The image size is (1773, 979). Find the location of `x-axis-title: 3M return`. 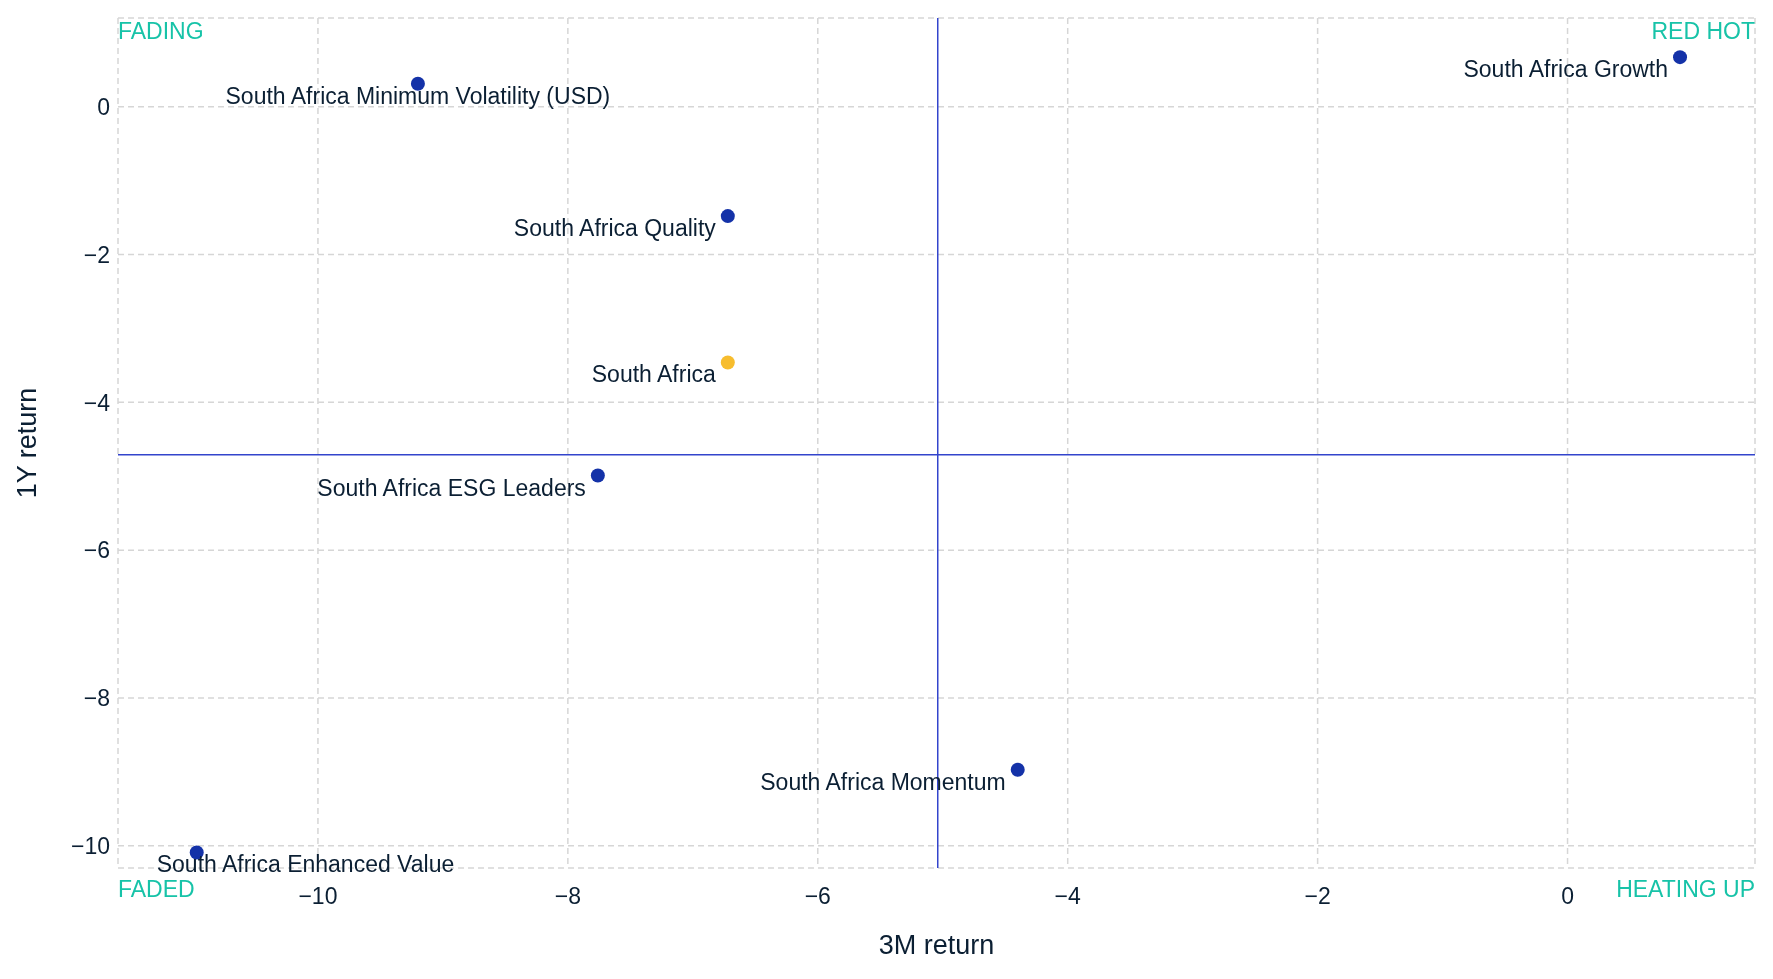

x-axis-title: 3M return is located at coordinates (936, 945).